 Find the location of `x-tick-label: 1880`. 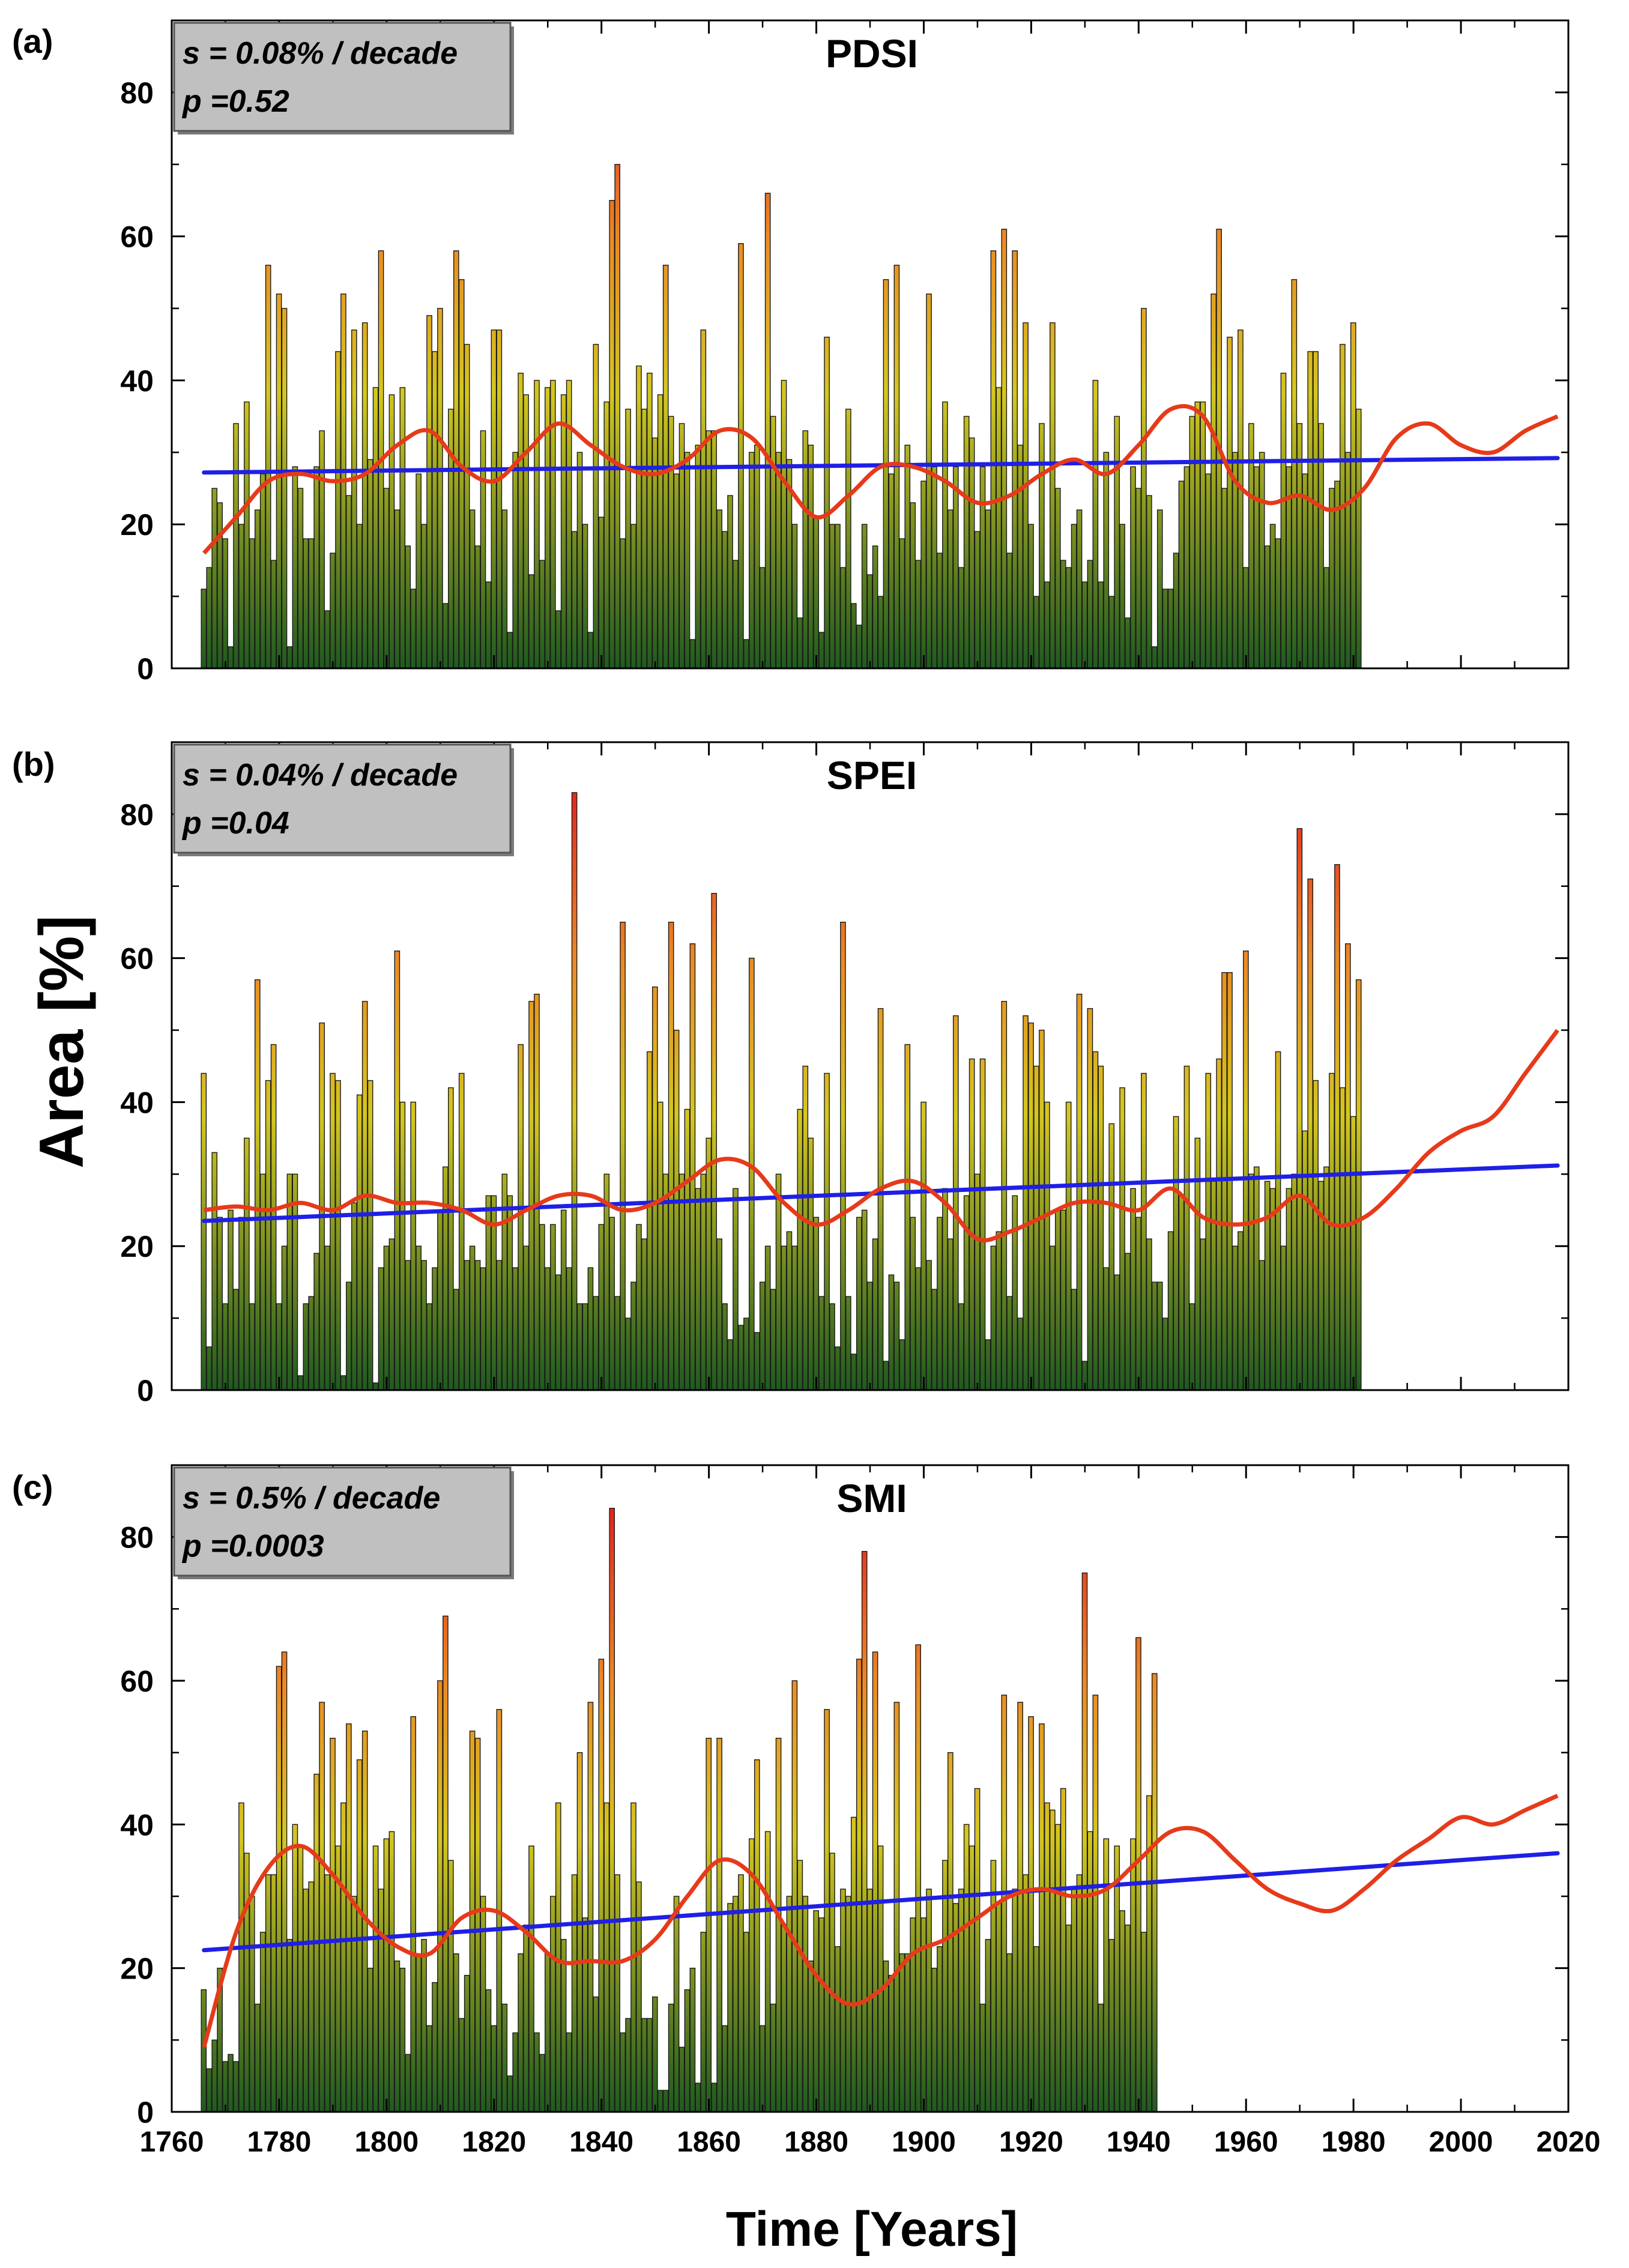

x-tick-label: 1880 is located at coordinates (816, 2142).